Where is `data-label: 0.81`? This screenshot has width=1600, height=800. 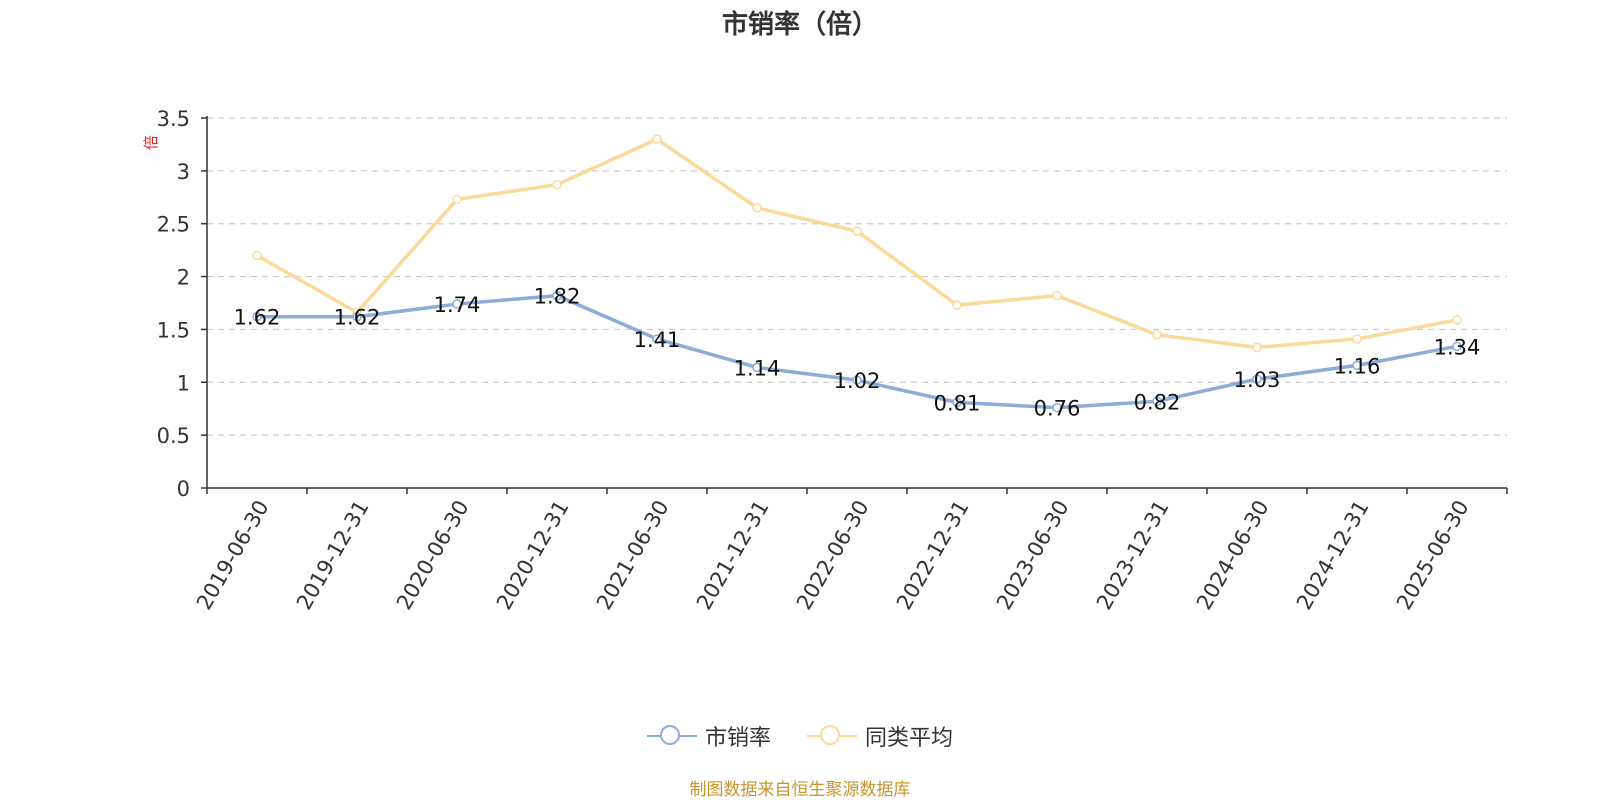 data-label: 0.81 is located at coordinates (957, 403).